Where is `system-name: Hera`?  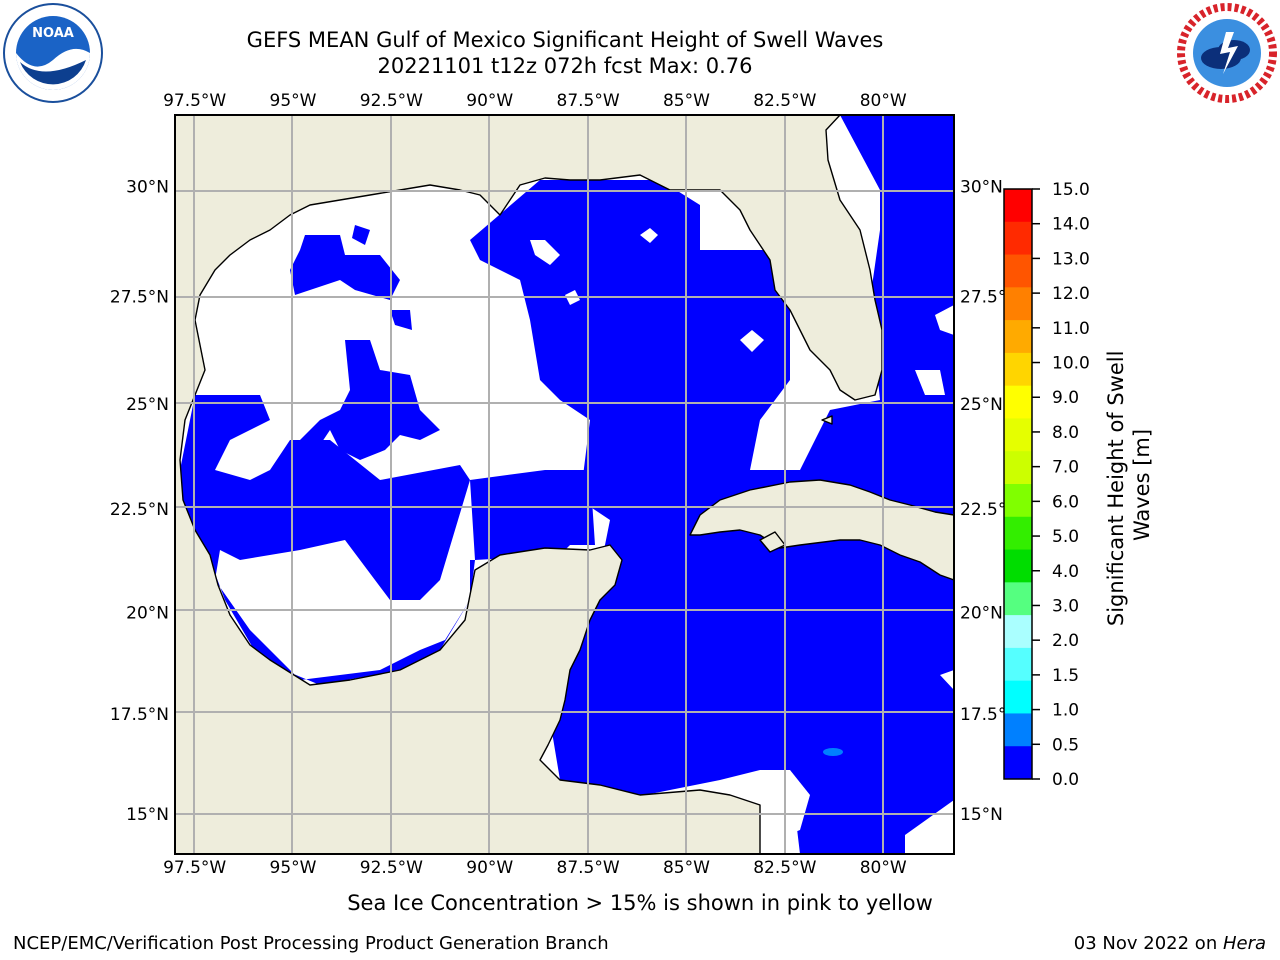
system-name: Hera is located at coordinates (1244, 943).